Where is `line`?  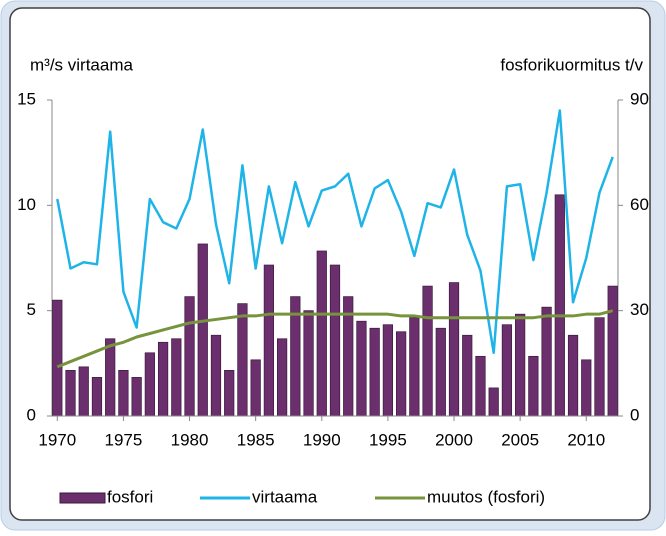 line is located at coordinates (335, 339).